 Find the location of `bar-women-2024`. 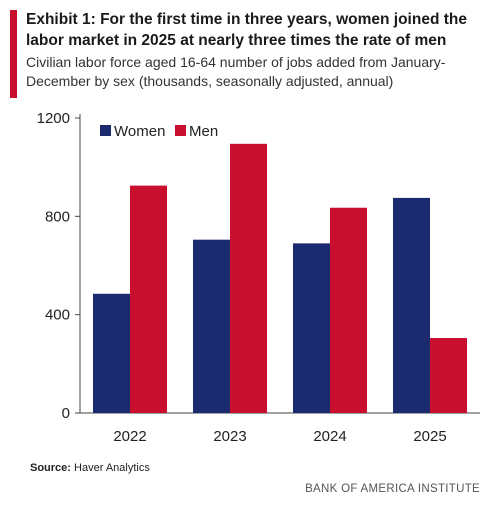

bar-women-2024 is located at coordinates (311, 328).